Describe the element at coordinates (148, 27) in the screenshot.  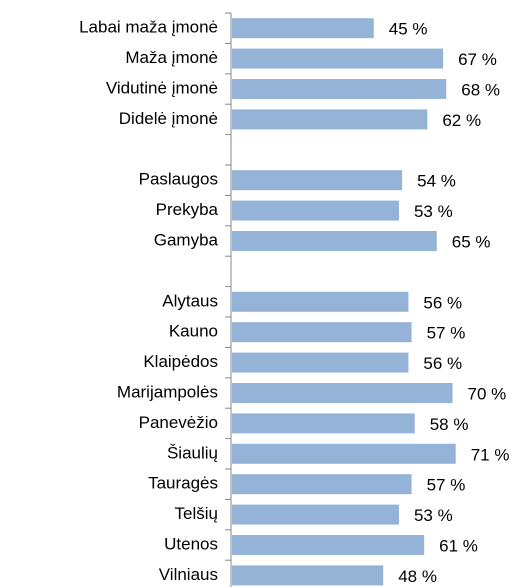
I see `y-tick-label: Labai maža įmonė` at that location.